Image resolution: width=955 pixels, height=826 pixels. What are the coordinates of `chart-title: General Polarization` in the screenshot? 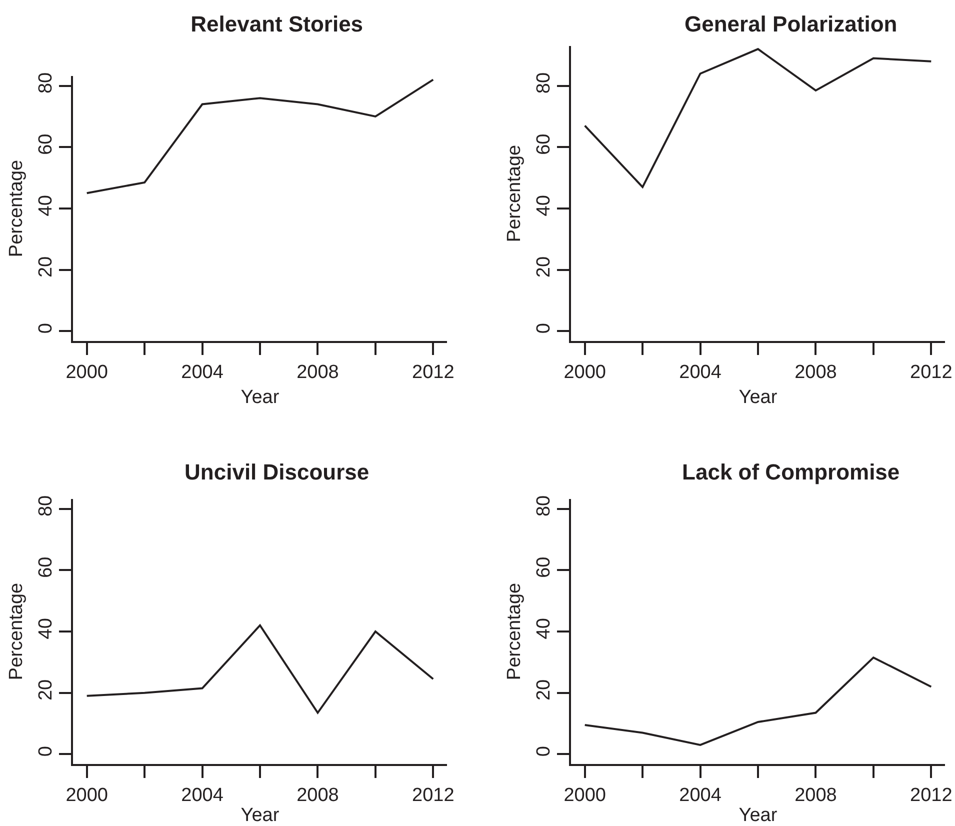 It's located at (791, 24).